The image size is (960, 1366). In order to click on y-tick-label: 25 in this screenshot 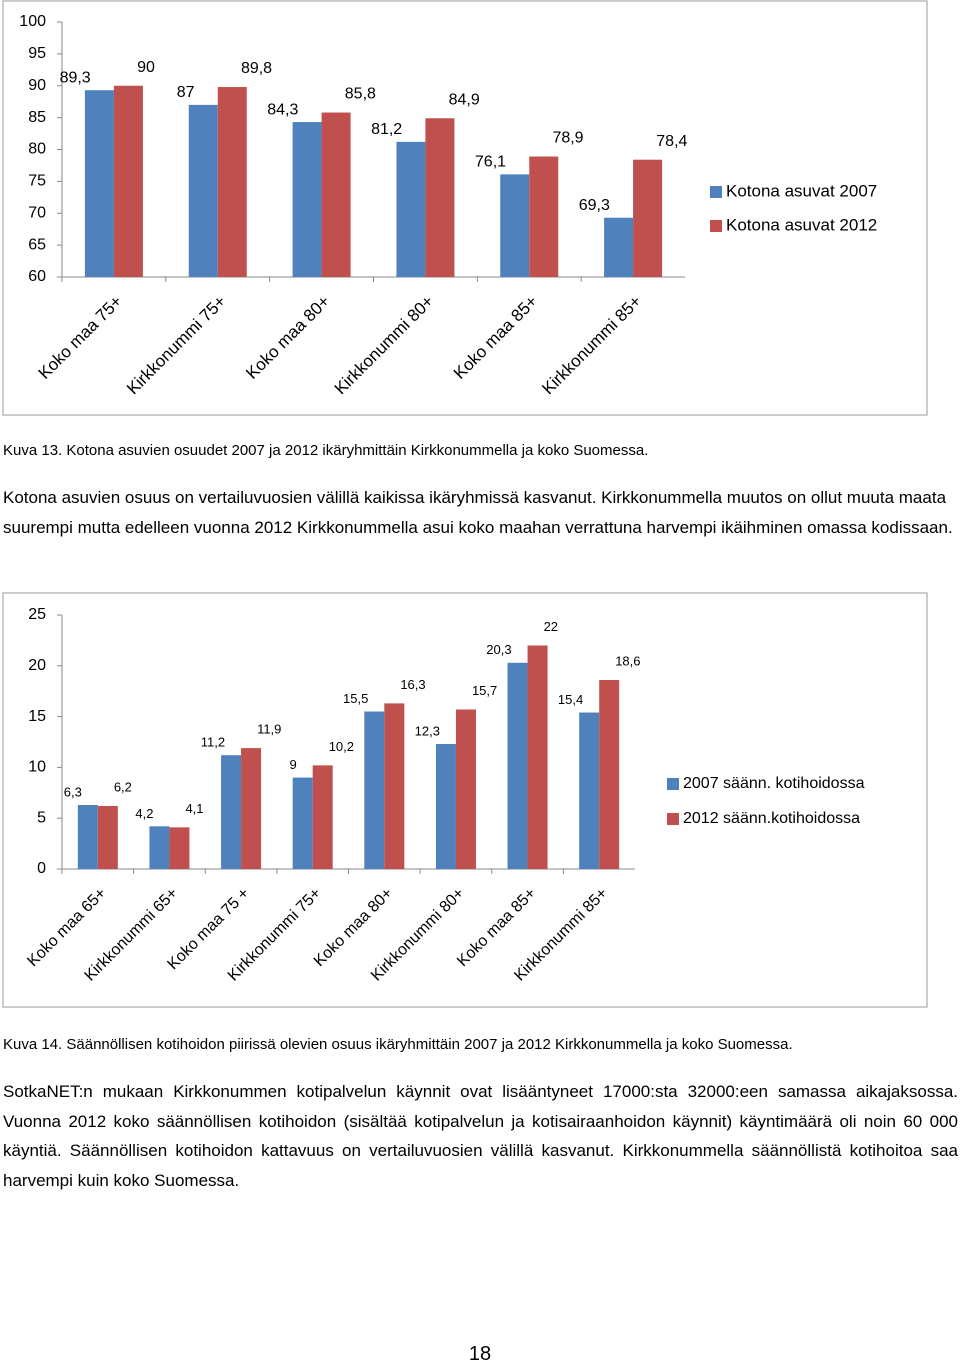, I will do `click(37, 614)`.